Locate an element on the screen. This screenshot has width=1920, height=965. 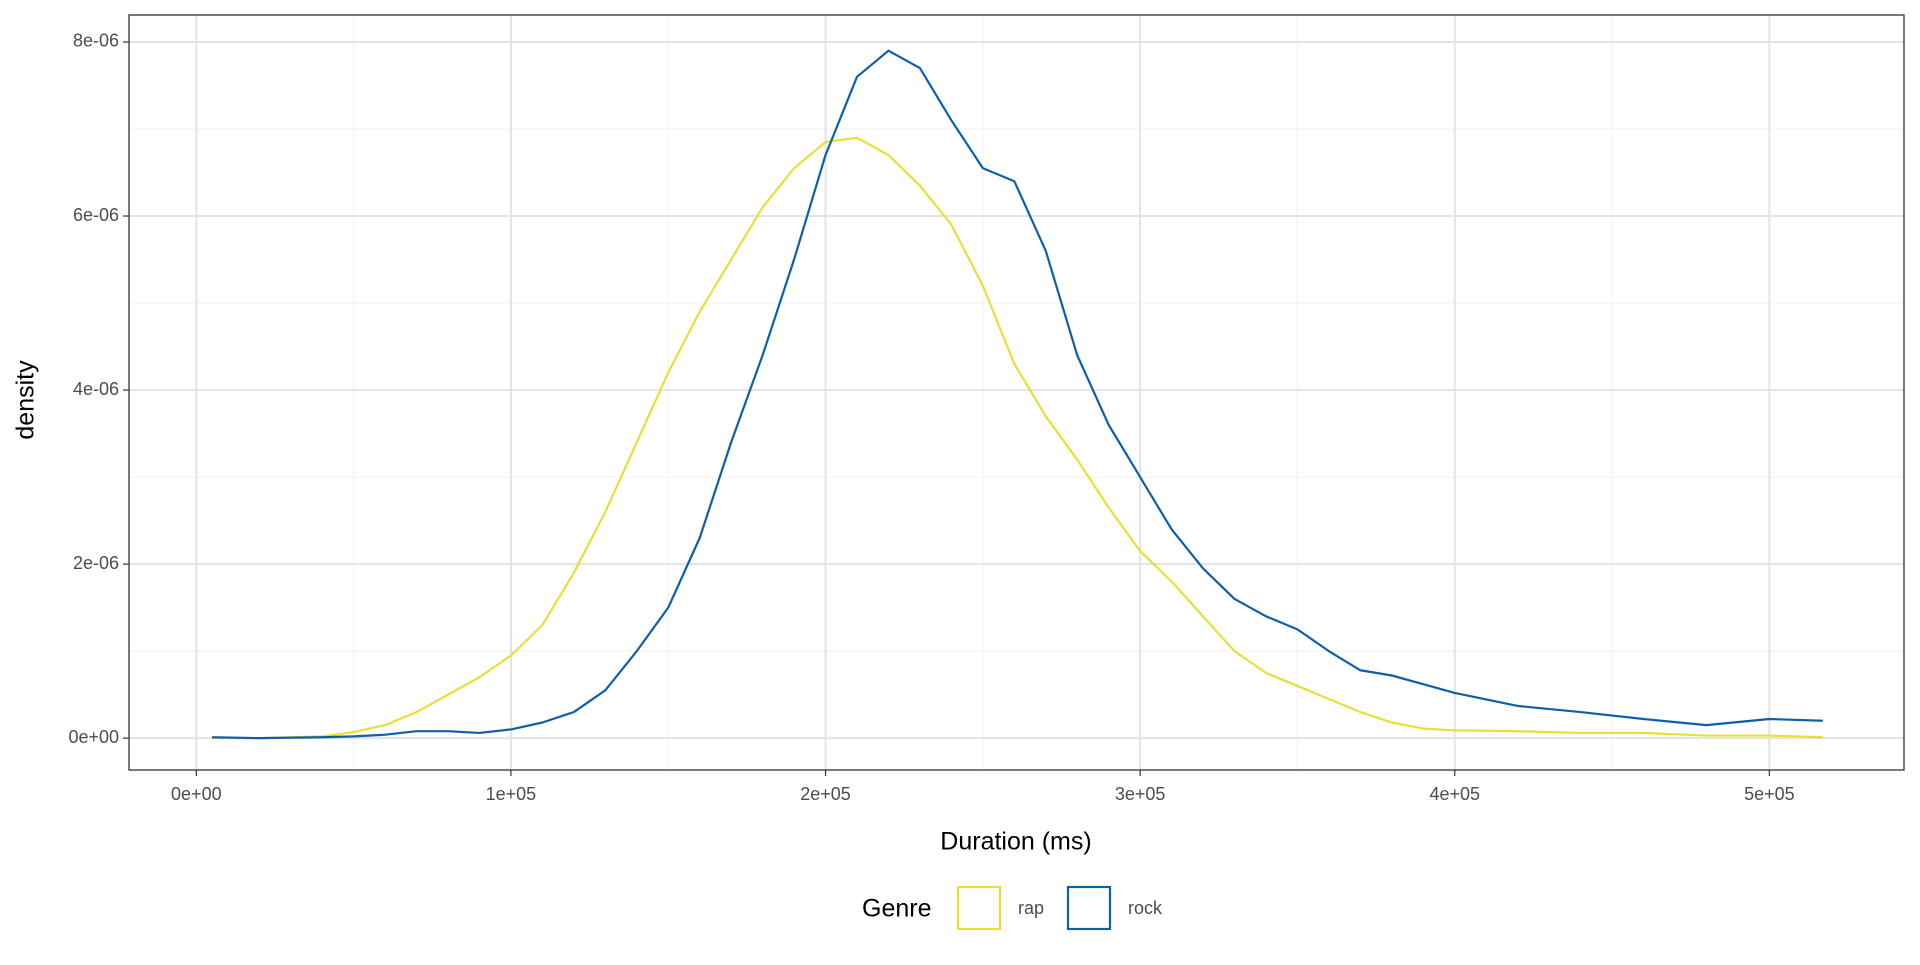
x-tick-label: 3e+05 is located at coordinates (1140, 794).